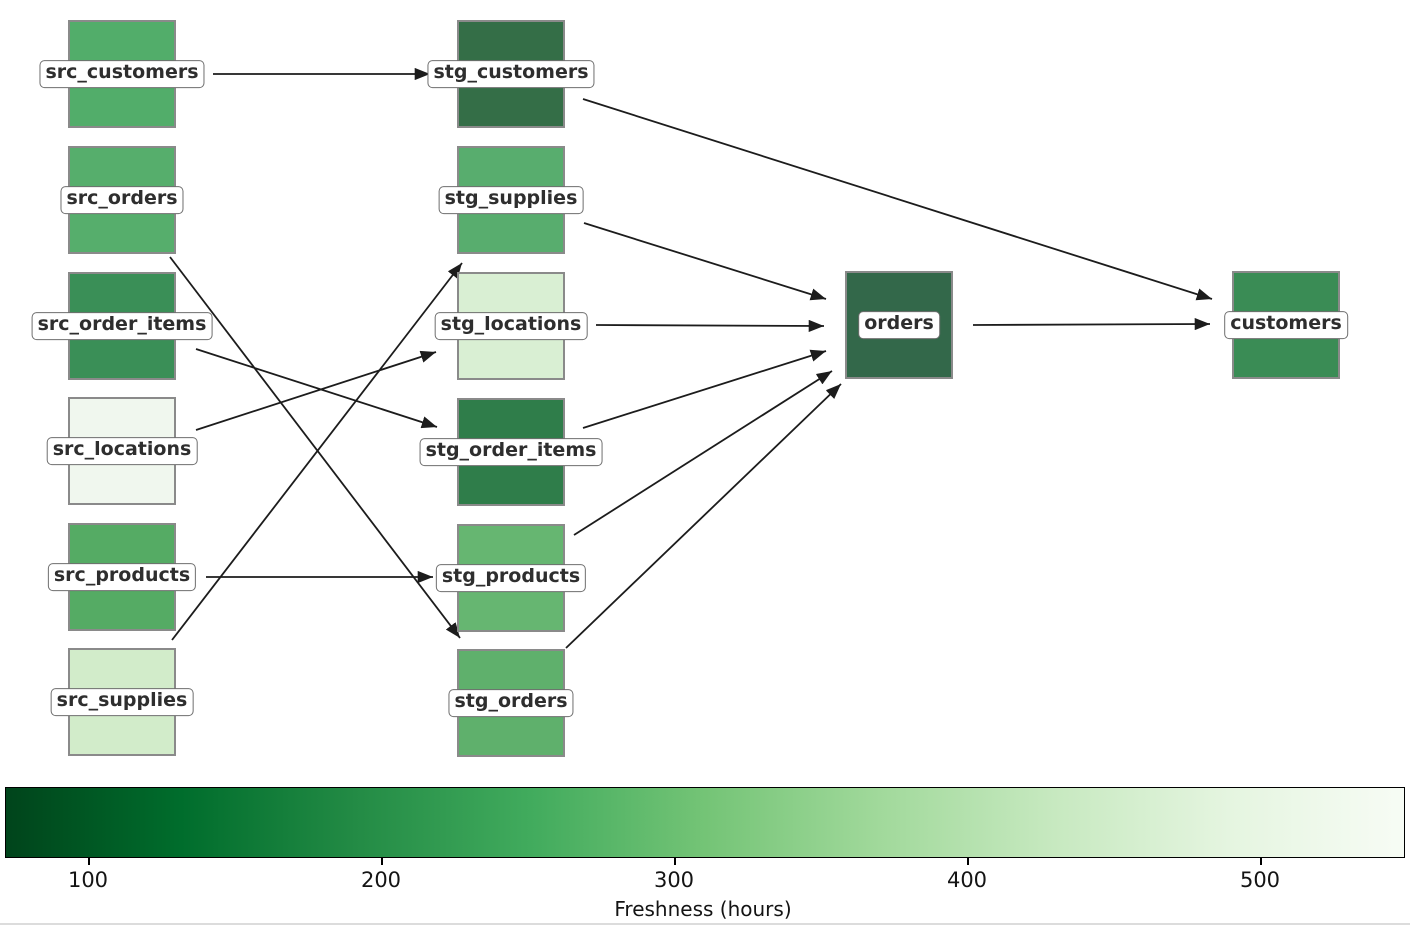 This screenshot has width=1410, height=926. Describe the element at coordinates (511, 200) in the screenshot. I see `node-label-stg_supplies: stg_supplies` at that location.